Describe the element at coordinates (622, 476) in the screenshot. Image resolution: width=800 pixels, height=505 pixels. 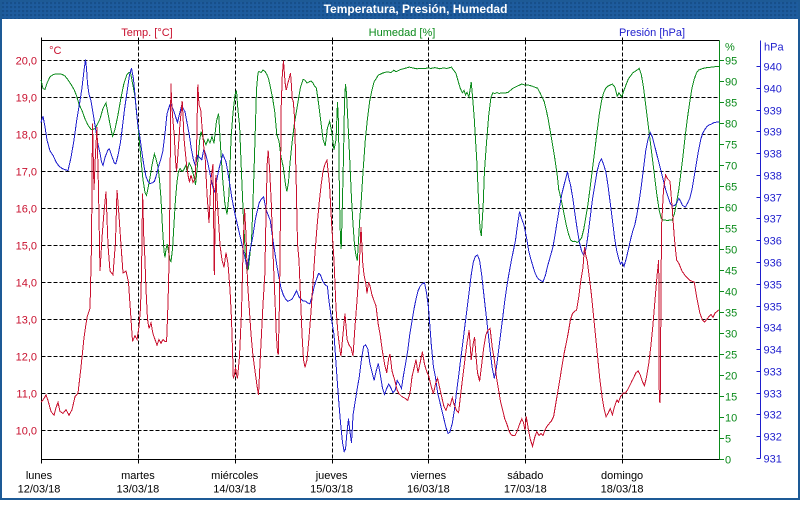
I see `svg-text: domingo` at that location.